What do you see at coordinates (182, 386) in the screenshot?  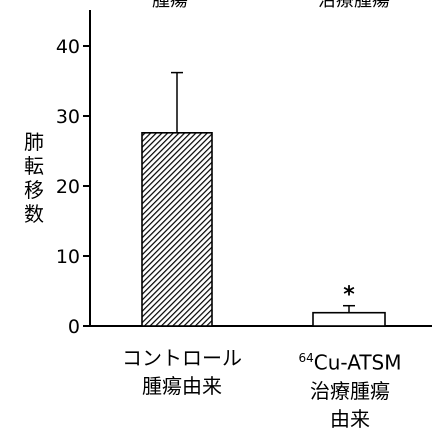 I see `x-category-line: 腫瘍由来` at bounding box center [182, 386].